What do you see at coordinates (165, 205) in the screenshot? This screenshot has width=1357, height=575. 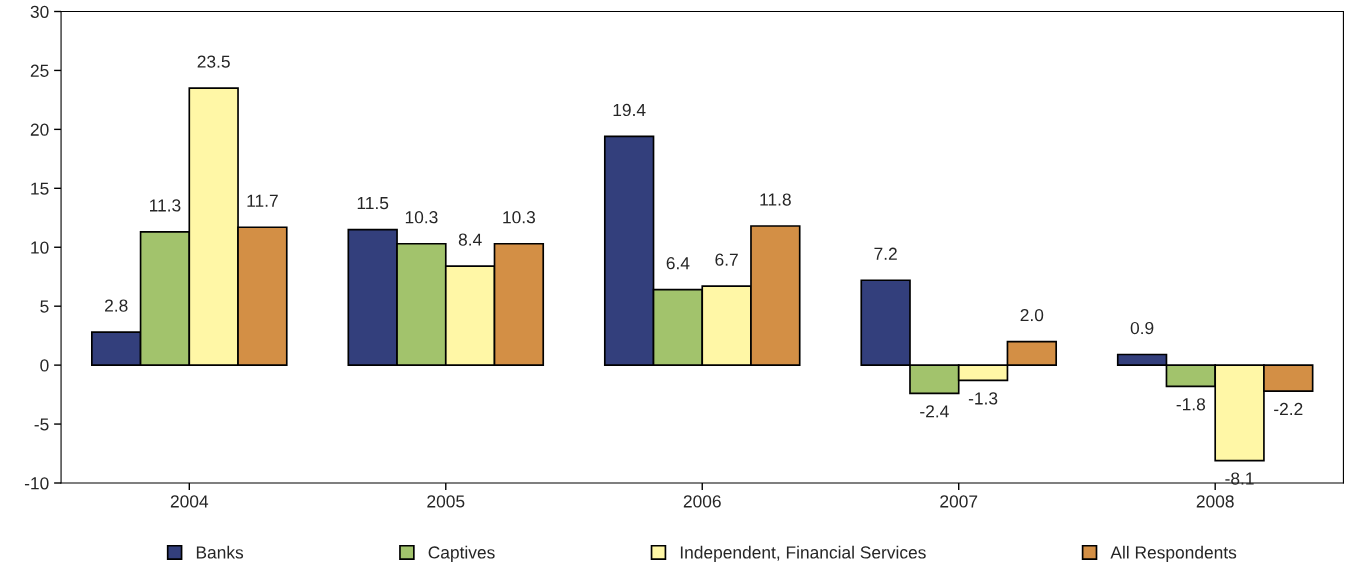 I see `data-label: 11.3` at bounding box center [165, 205].